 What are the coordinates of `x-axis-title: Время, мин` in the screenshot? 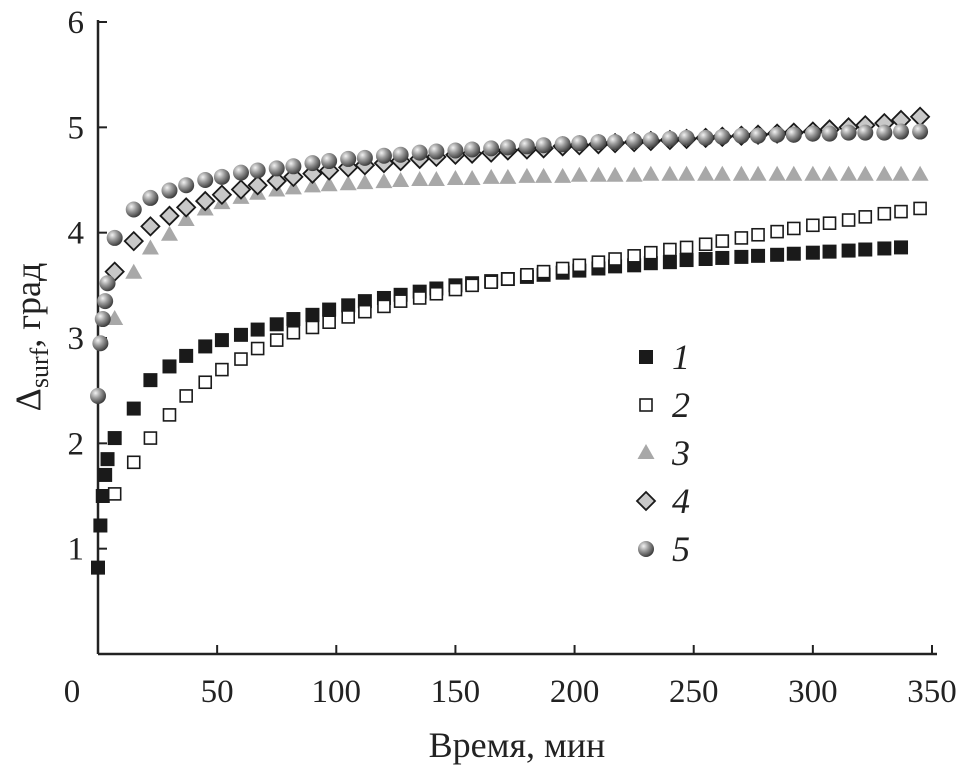 It's located at (517, 745).